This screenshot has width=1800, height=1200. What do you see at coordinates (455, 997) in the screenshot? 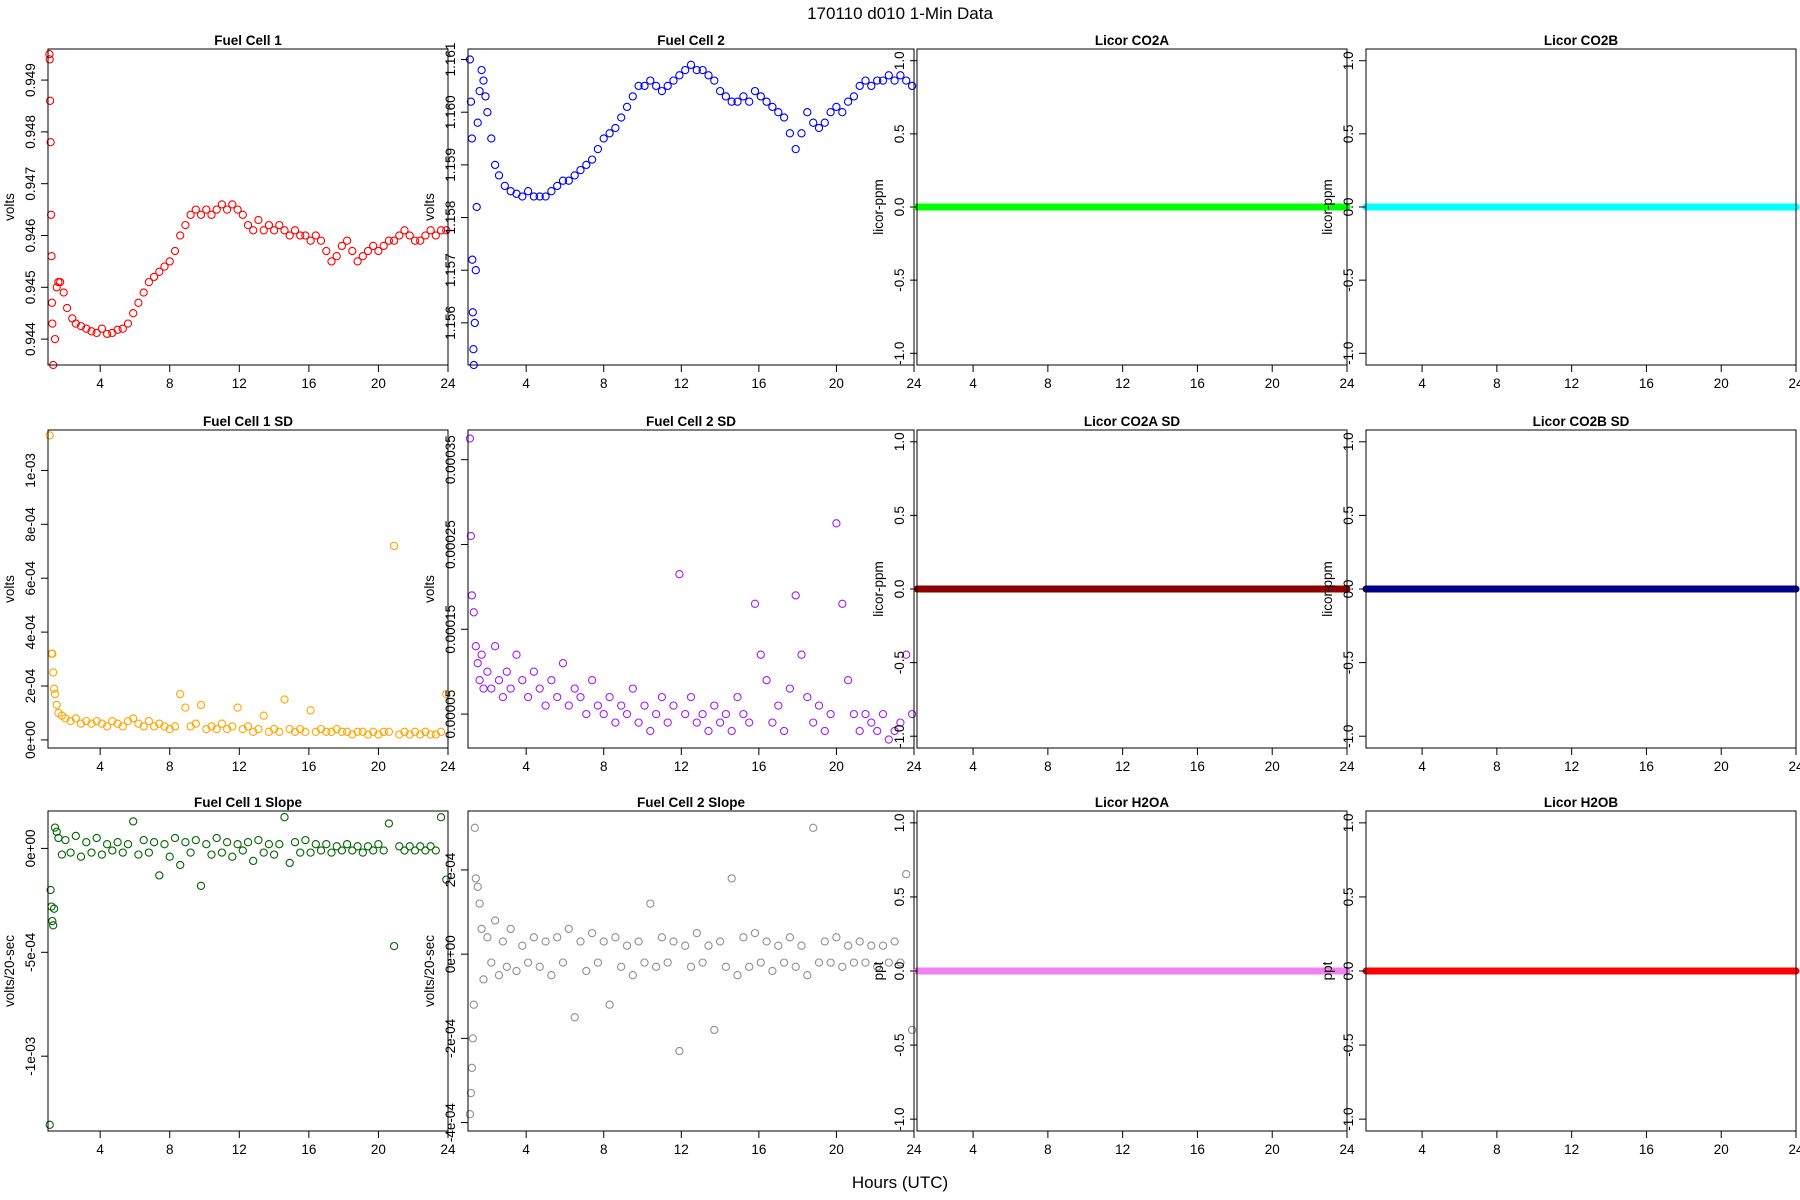
I see `y-axis: -4e-04 -2e-04 0e+00 2e-04` at bounding box center [455, 997].